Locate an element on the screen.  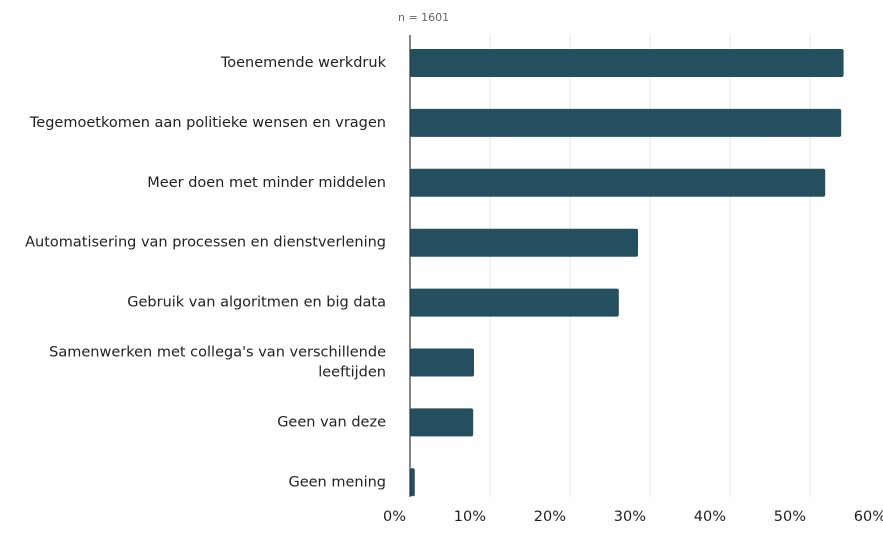
x-tick-label: 20% is located at coordinates (550, 517).